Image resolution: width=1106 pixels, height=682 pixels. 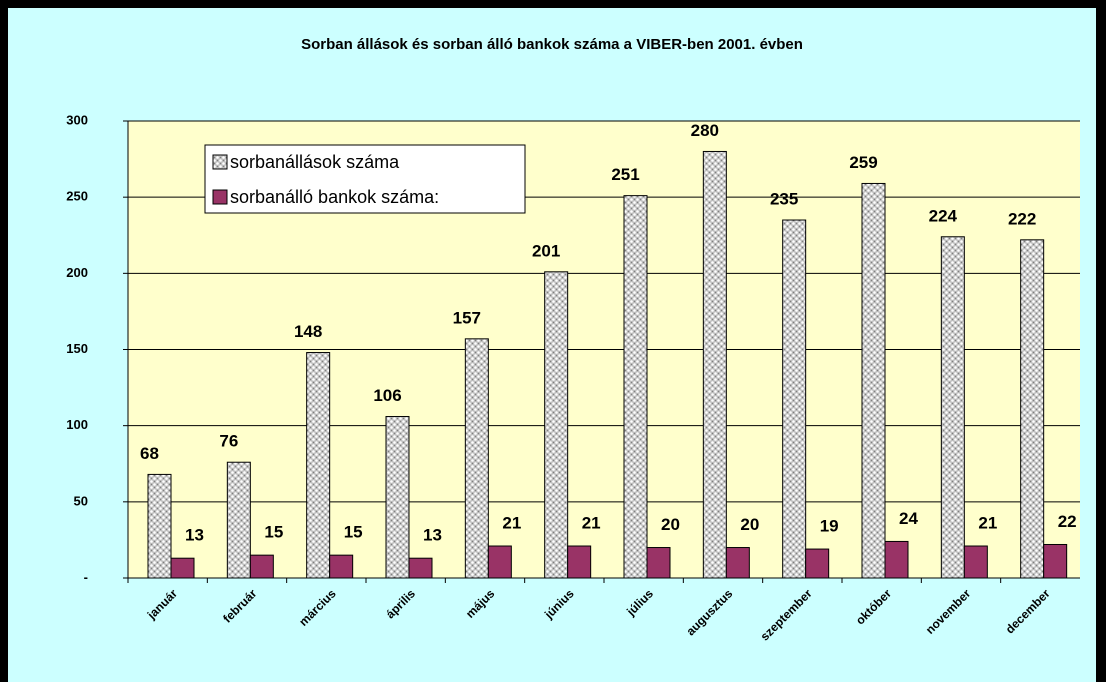 What do you see at coordinates (705, 130) in the screenshot?
I see `data-label: 280` at bounding box center [705, 130].